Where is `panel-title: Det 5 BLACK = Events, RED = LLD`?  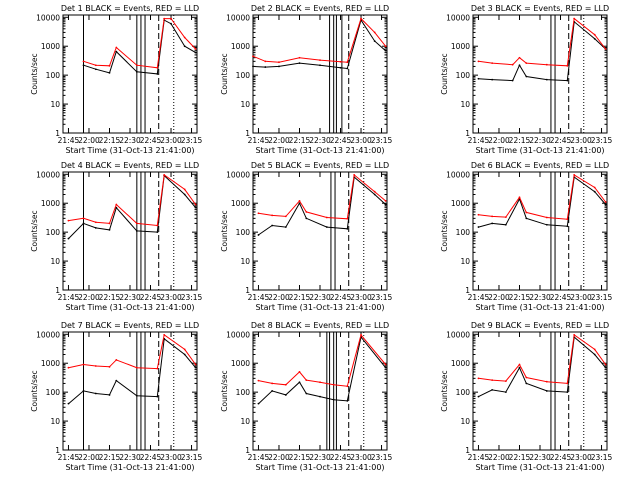 panel-title: Det 5 BLACK = Events, RED = LLD is located at coordinates (320, 165).